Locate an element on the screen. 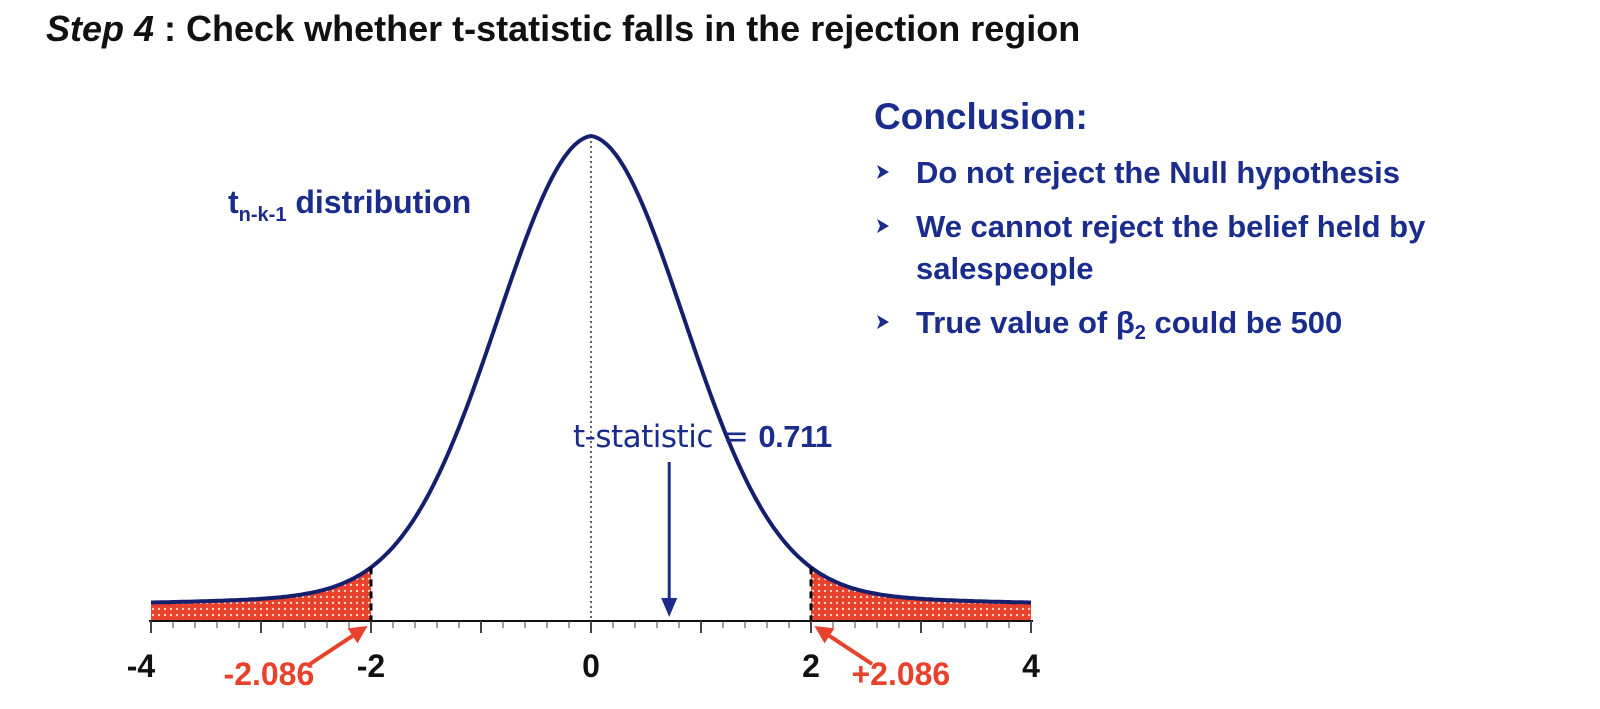  critical-value-lower: -2.086 is located at coordinates (269, 674).